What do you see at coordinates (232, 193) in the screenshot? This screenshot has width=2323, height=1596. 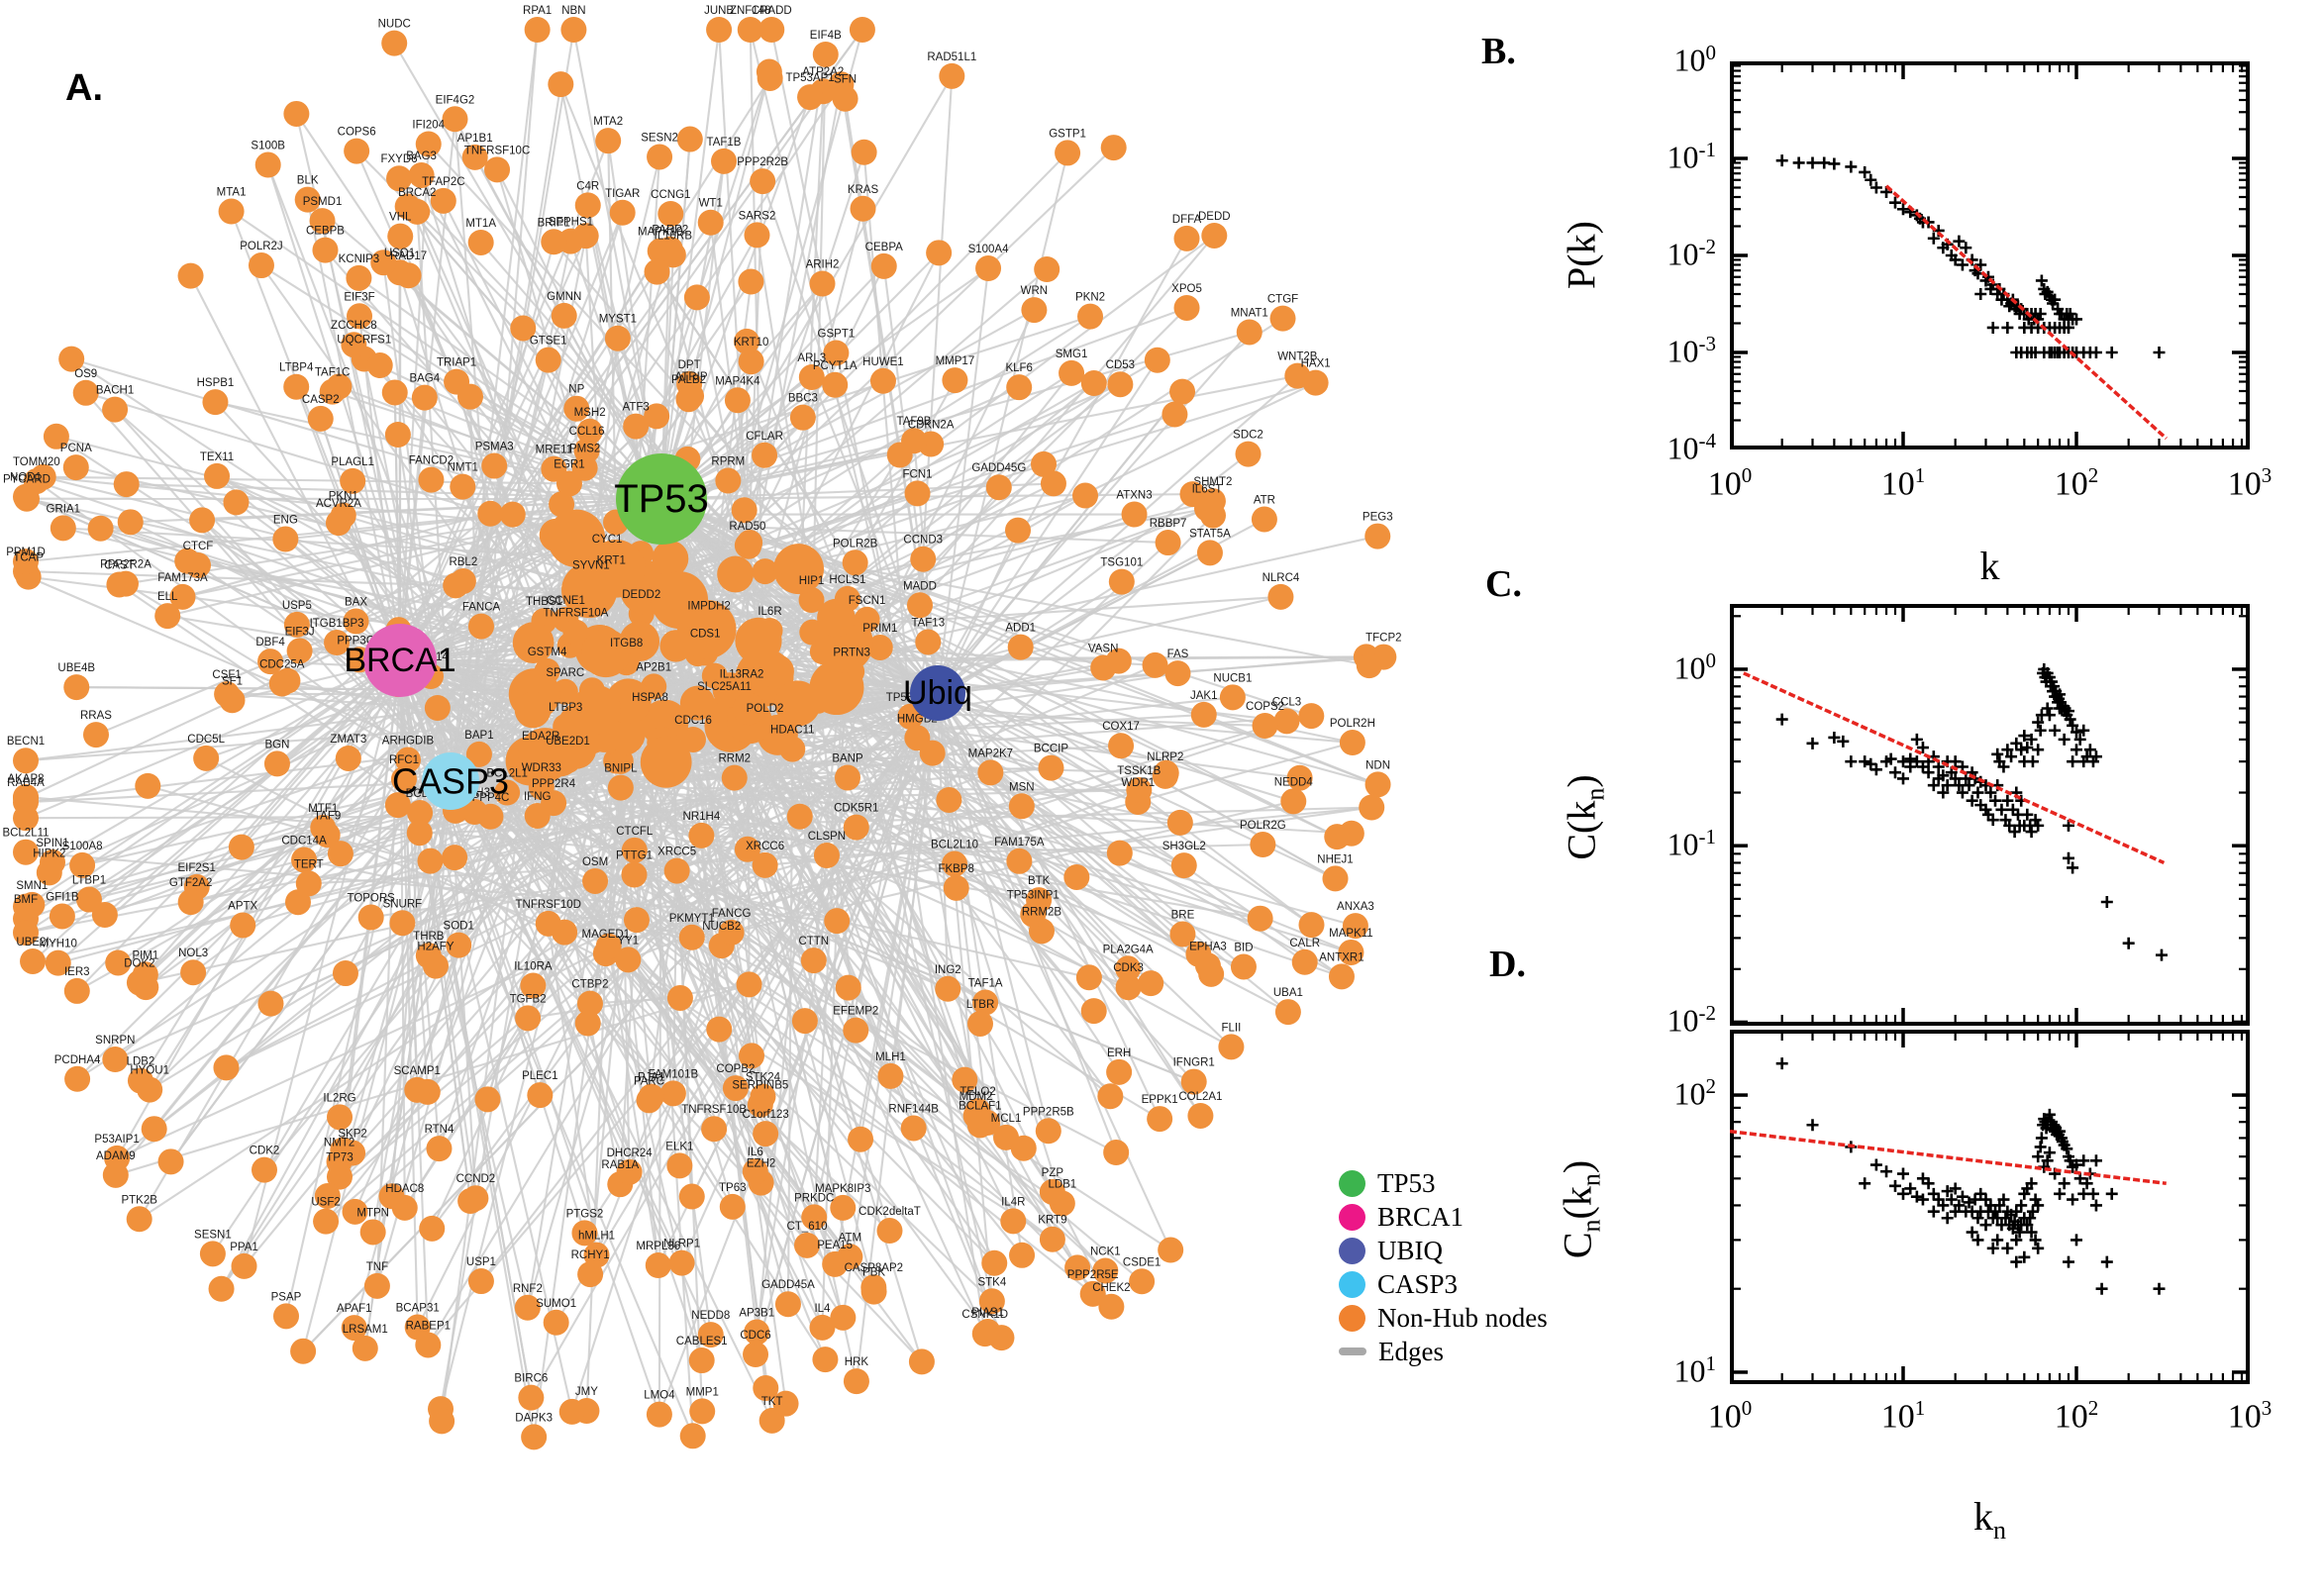 I see `svg-text: MTA1` at bounding box center [232, 193].